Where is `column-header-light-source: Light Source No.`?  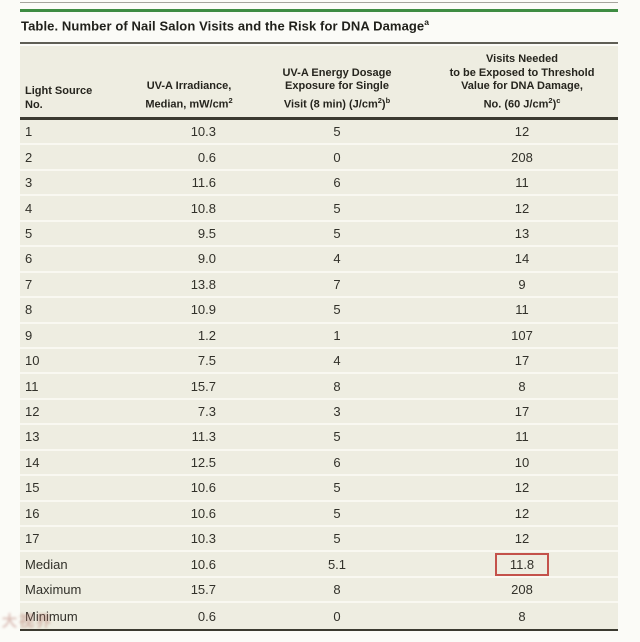
column-header-light-source: Light Source No. is located at coordinates (75, 101).